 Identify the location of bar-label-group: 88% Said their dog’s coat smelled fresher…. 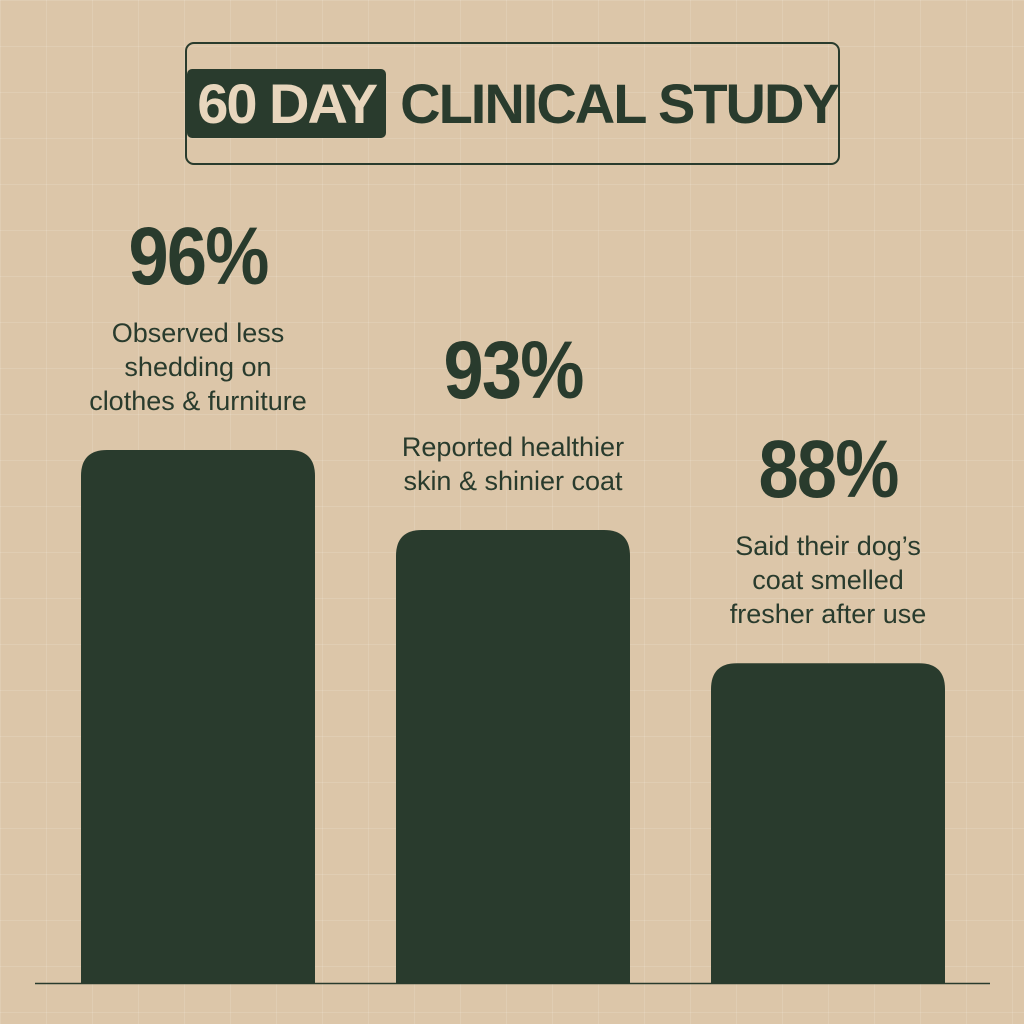
(828, 530).